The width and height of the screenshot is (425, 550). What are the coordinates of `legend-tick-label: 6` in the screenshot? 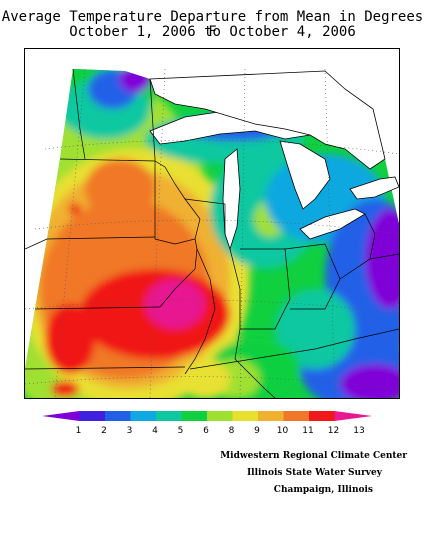 It's located at (206, 430).